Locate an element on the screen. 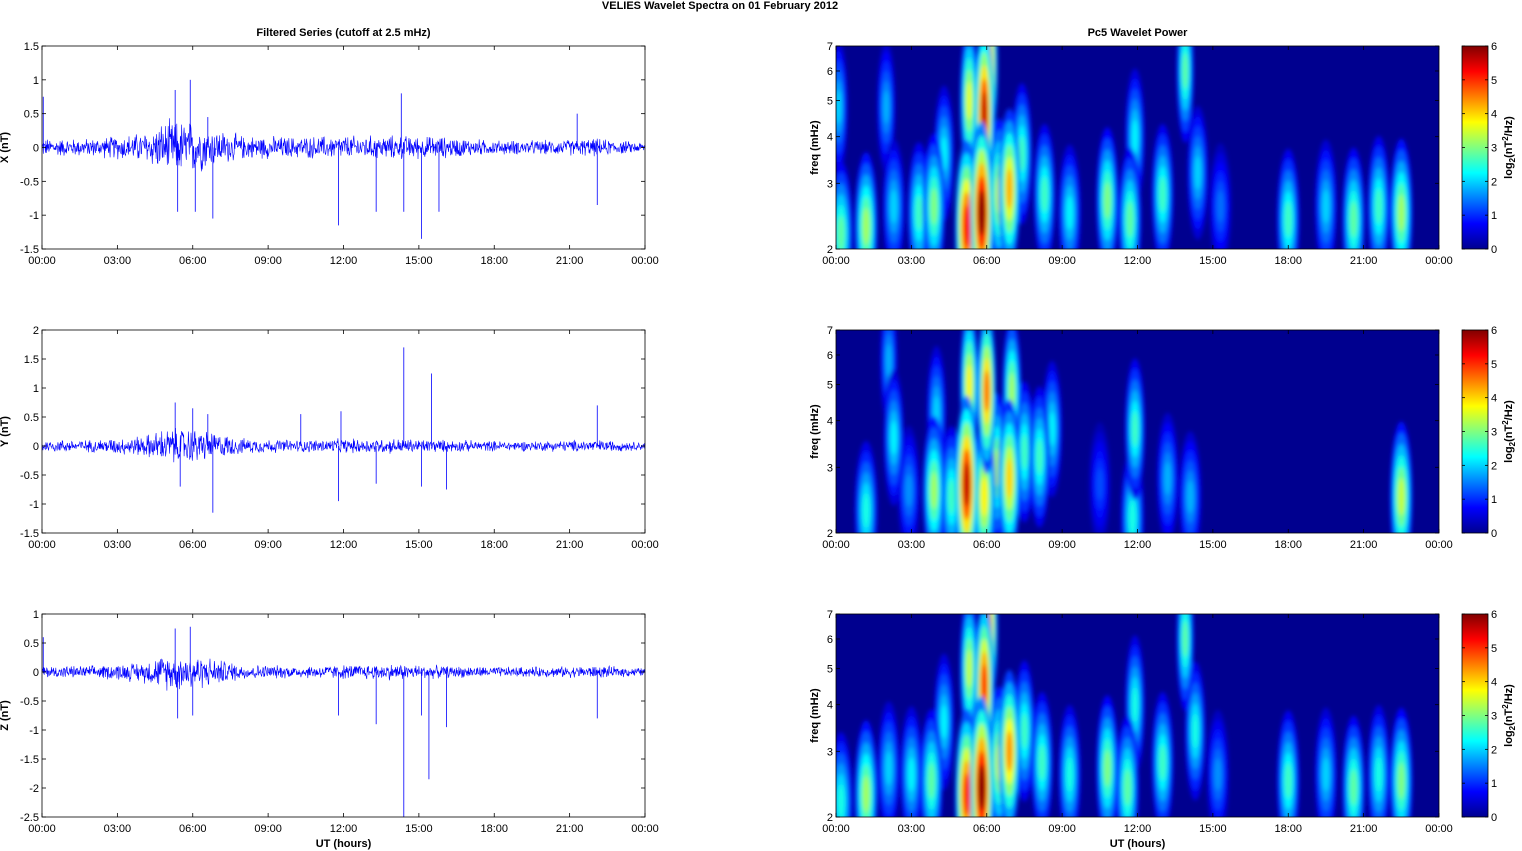 The image size is (1522, 851). plot-area is located at coordinates (343, 147).